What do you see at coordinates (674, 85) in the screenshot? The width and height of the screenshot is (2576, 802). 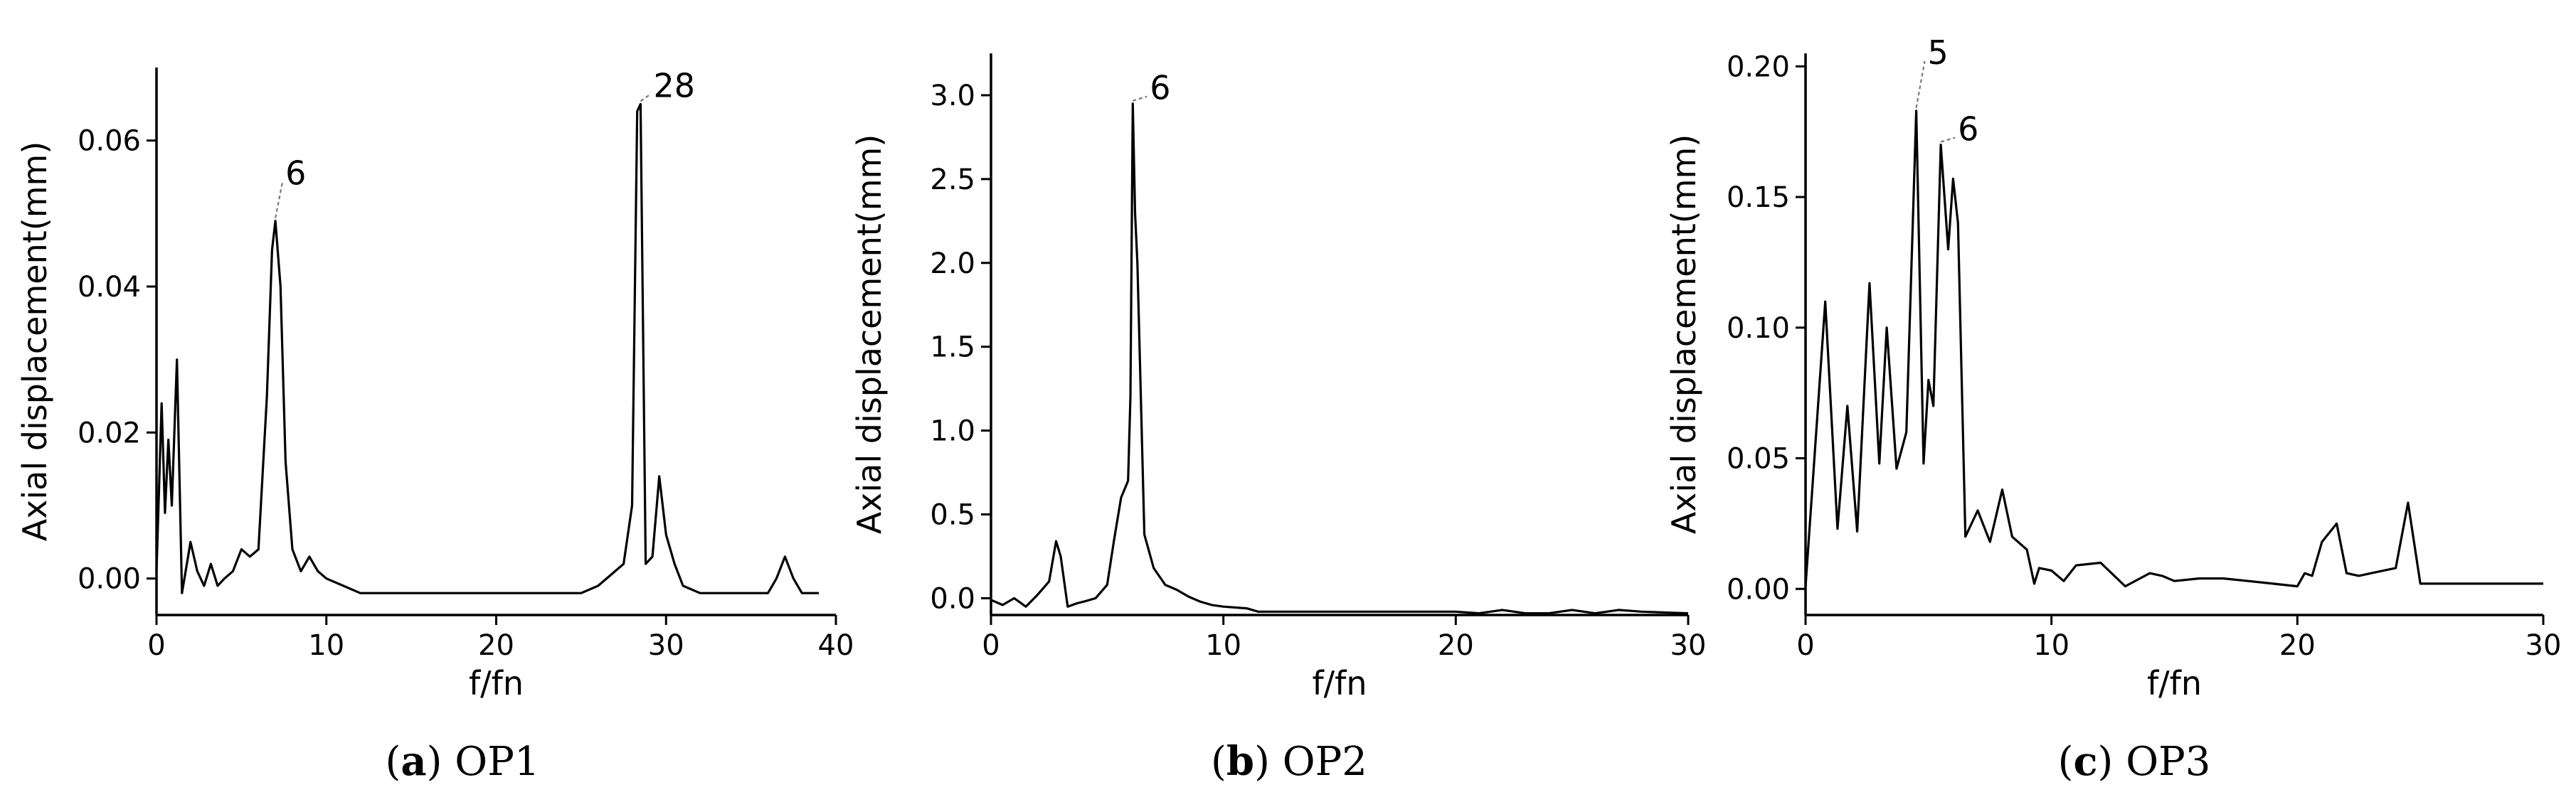 I see `peak-label: 28` at bounding box center [674, 85].